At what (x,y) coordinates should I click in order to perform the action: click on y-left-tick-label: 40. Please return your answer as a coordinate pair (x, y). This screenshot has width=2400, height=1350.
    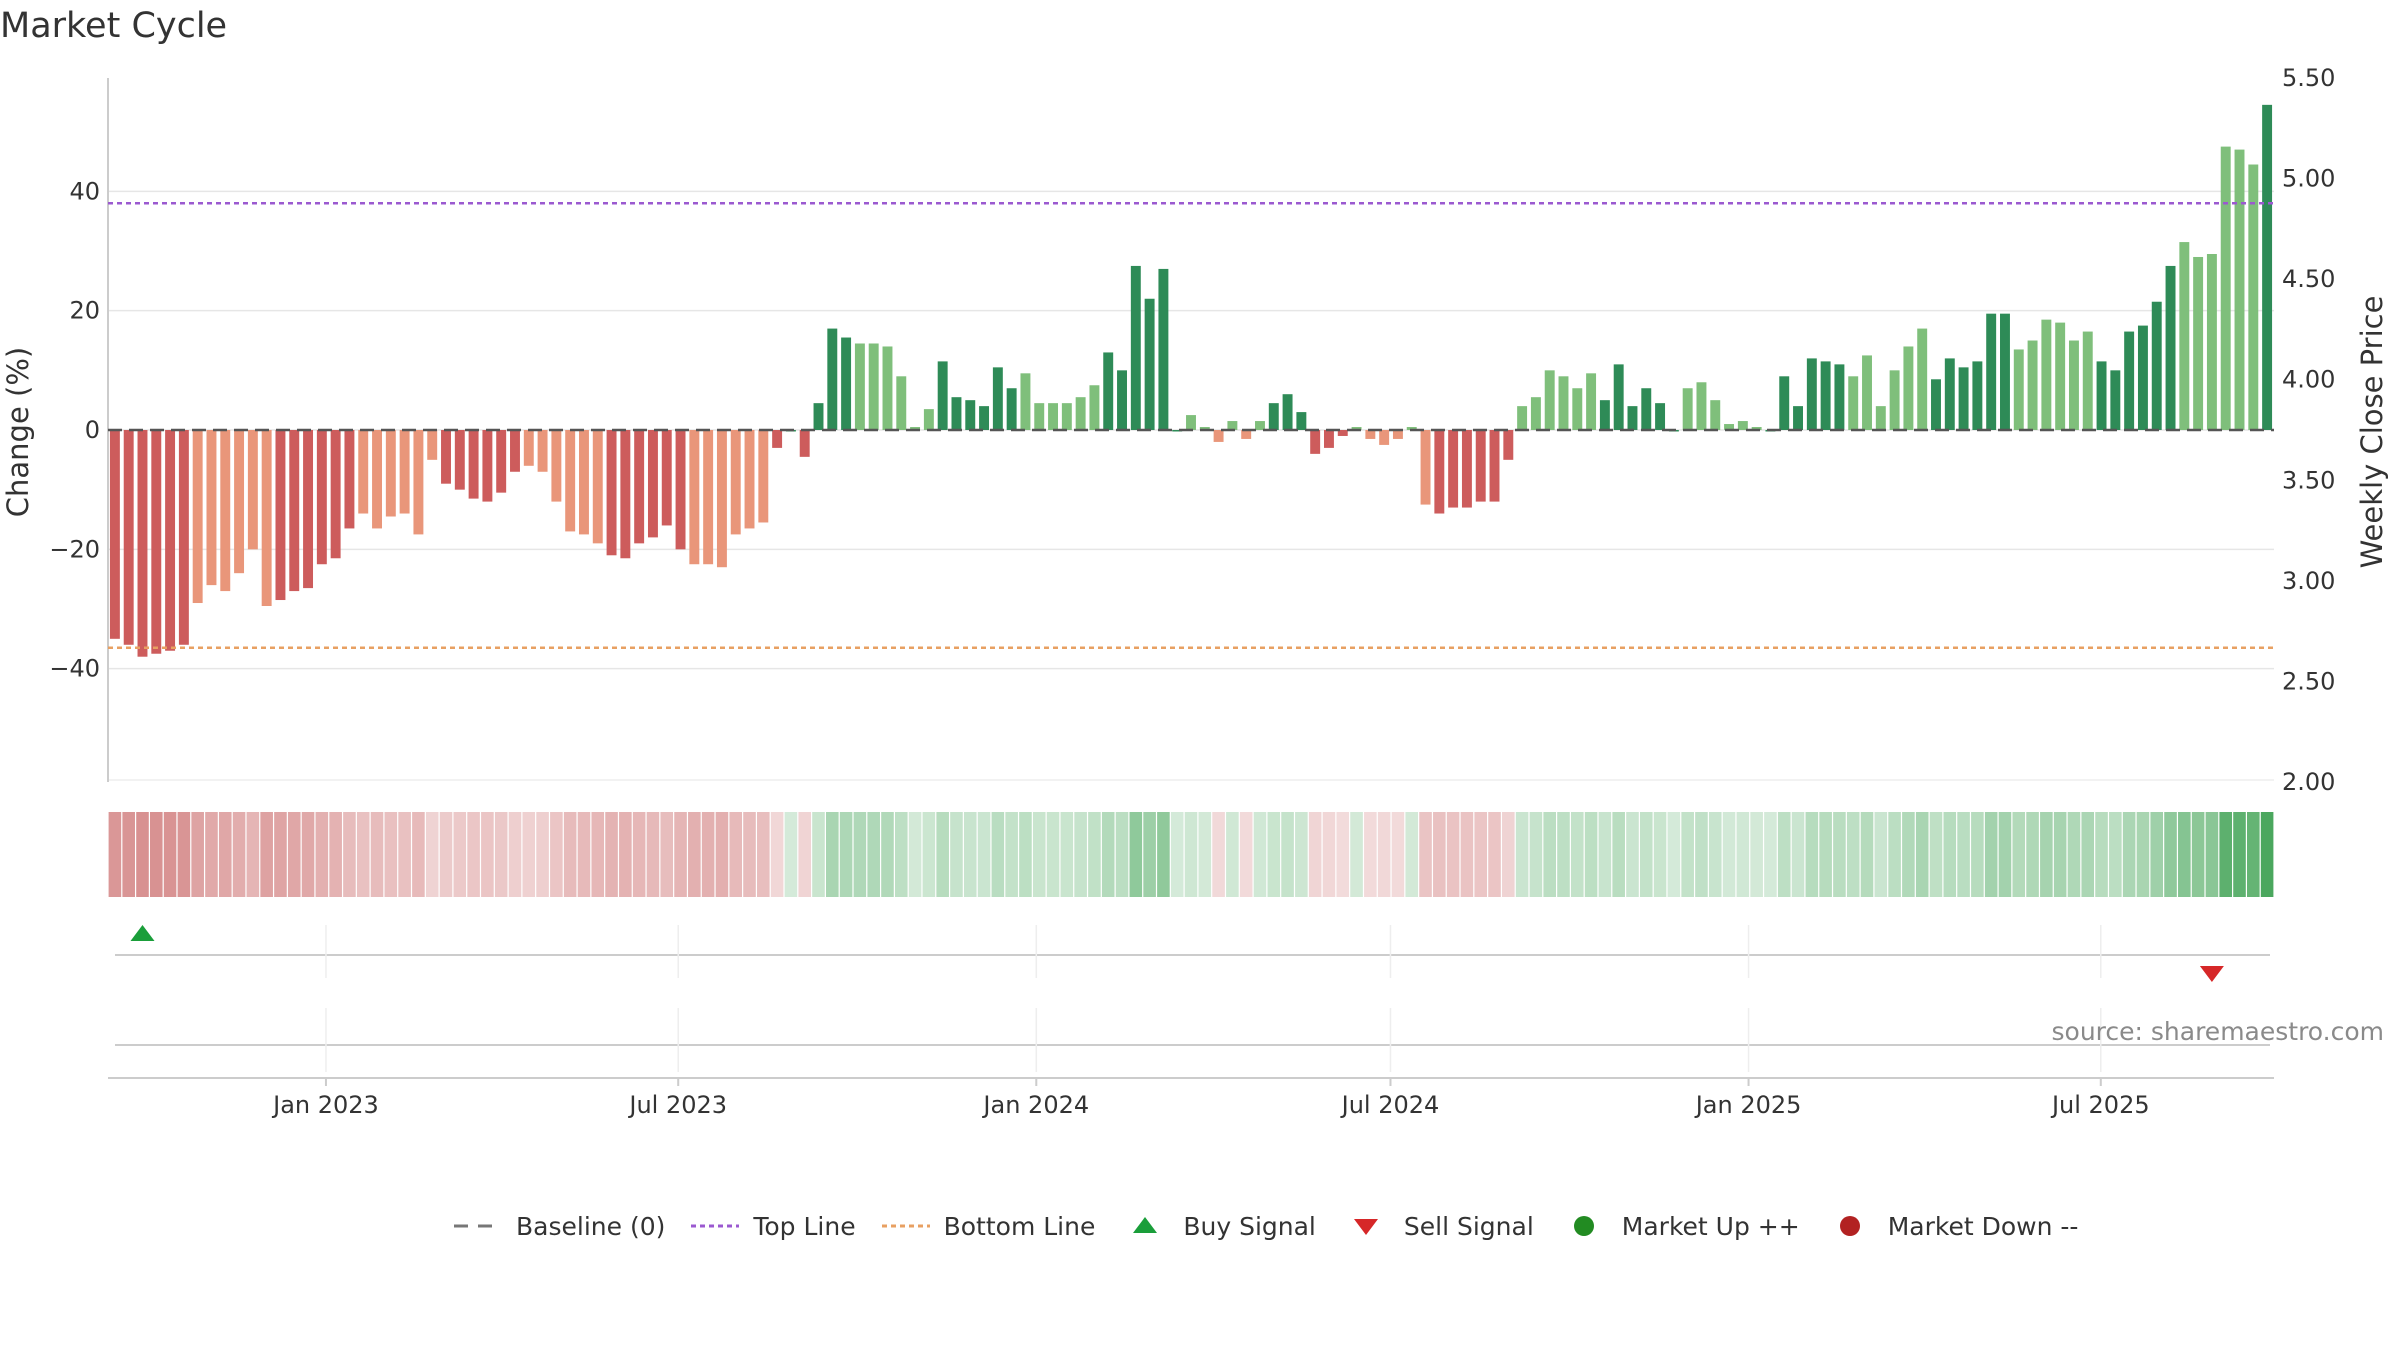
    Looking at the image, I should click on (84, 191).